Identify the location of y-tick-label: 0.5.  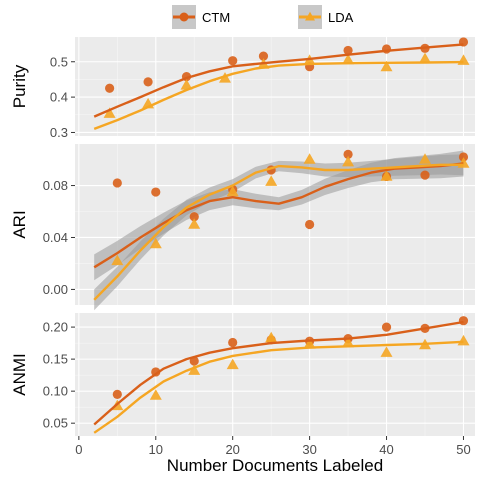
(59, 61).